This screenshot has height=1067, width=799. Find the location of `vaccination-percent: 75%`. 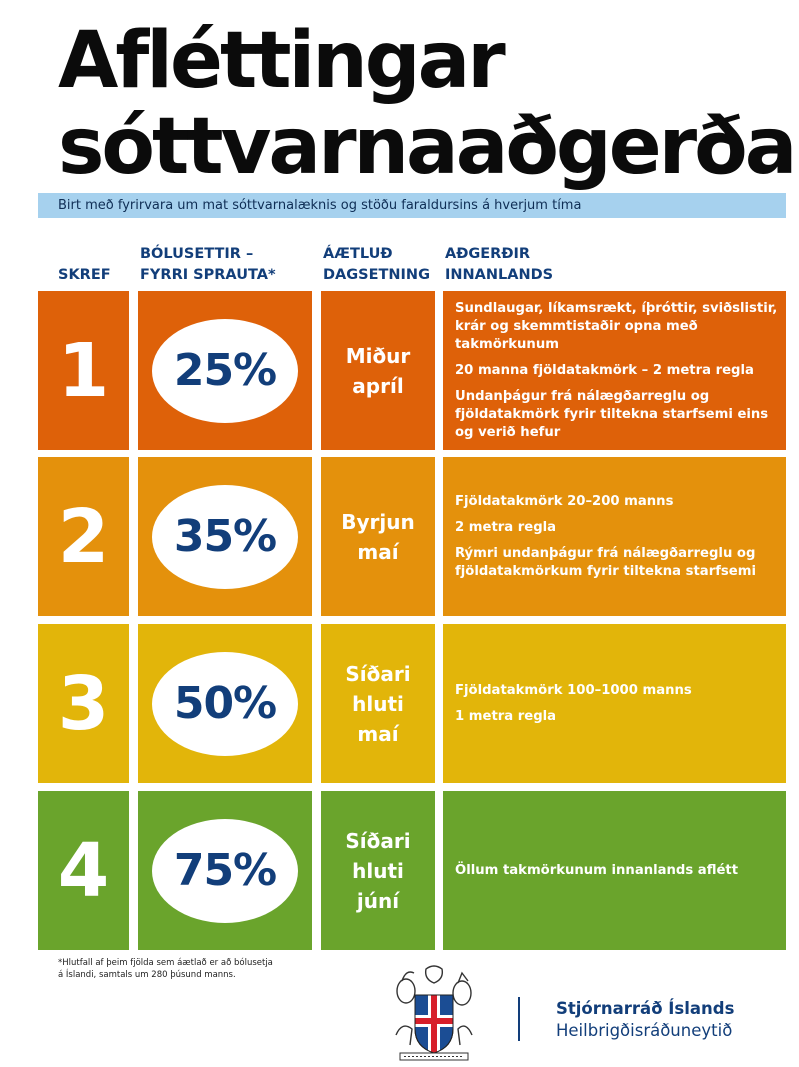

vaccination-percent: 75% is located at coordinates (225, 870).